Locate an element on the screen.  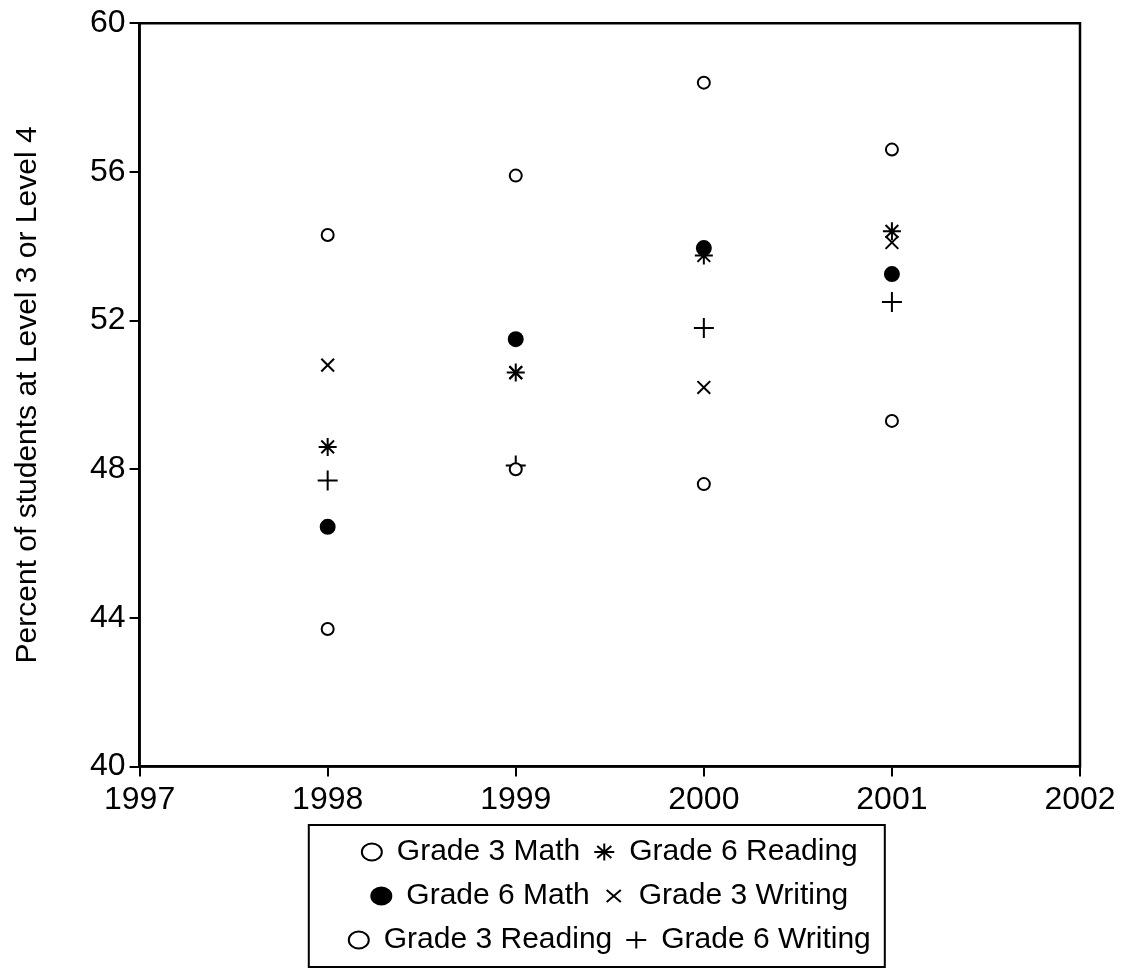
legend-label: Grade 3 Reading is located at coordinates (498, 938).